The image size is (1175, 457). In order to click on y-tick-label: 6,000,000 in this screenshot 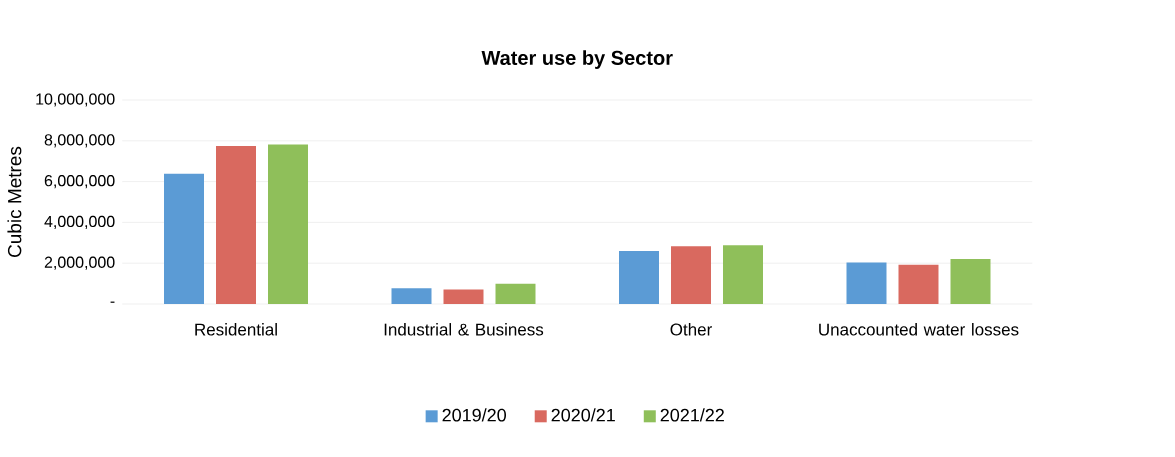, I will do `click(79, 182)`.